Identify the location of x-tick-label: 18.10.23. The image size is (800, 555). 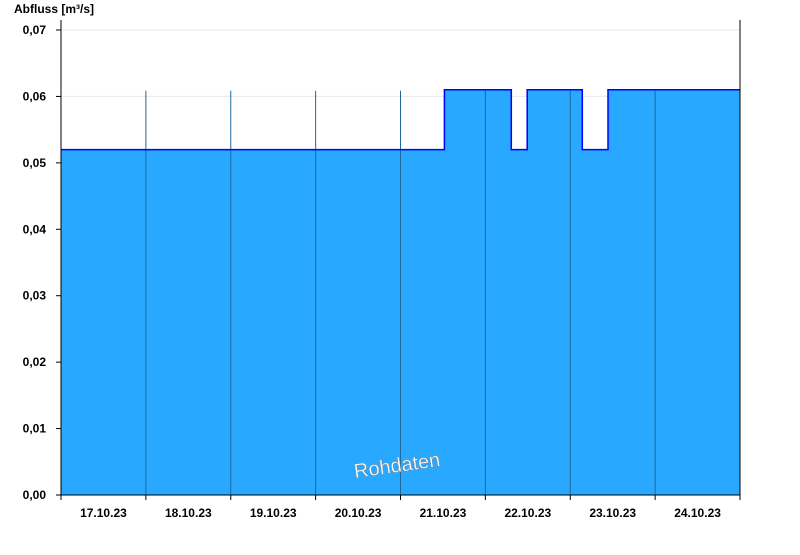
(188, 513).